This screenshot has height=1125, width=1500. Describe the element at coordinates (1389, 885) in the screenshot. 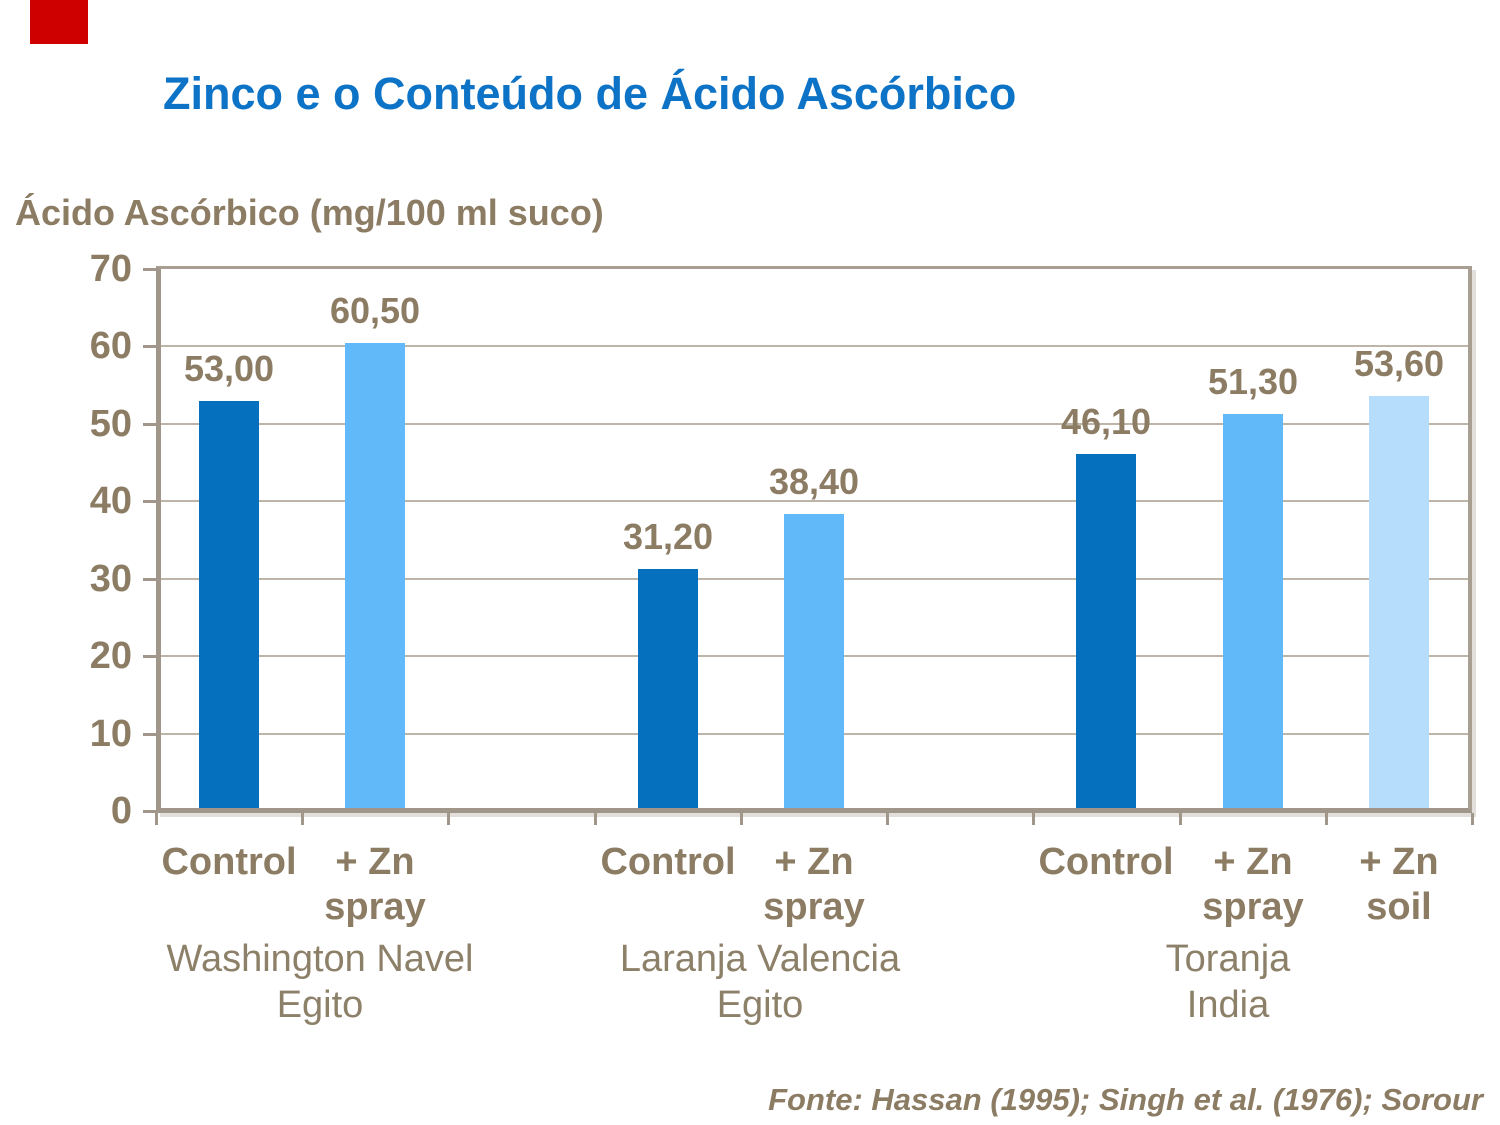

I see `x-tick-label: + Zn soil` at that location.